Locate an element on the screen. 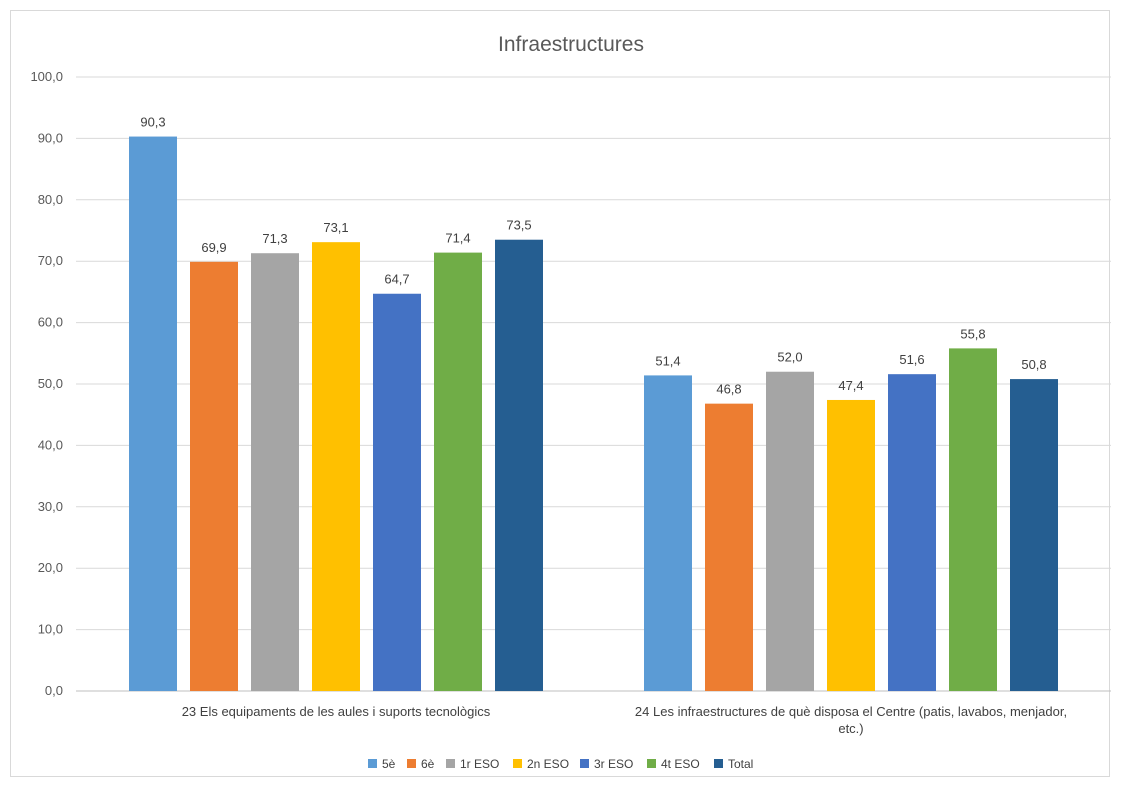 This screenshot has height=787, width=1123. legend: 5è 6è 1r ESO 2n ESO 3r ESO 4t ESO Total is located at coordinates (560, 764).